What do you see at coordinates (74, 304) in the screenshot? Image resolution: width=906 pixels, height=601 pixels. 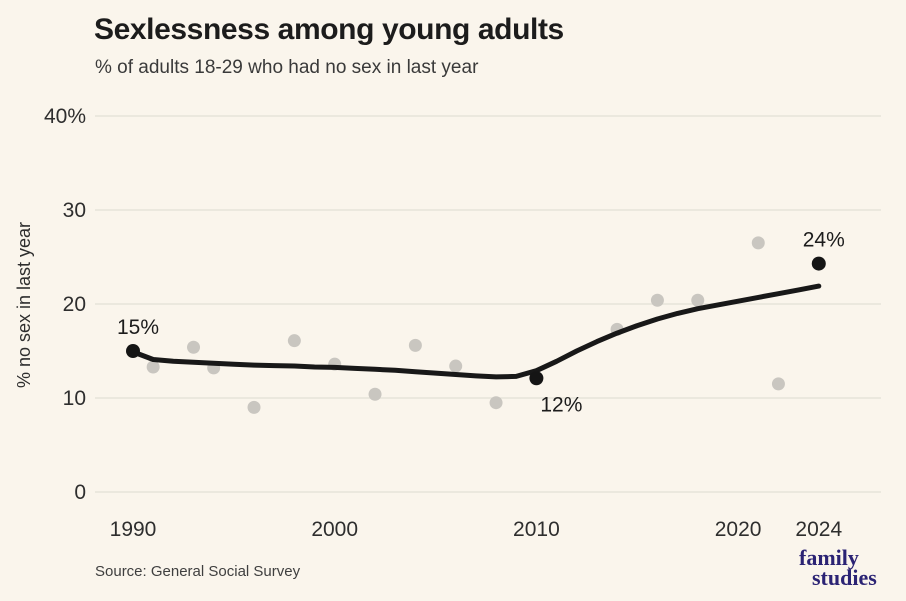 I see `y-tick-label: 20` at bounding box center [74, 304].